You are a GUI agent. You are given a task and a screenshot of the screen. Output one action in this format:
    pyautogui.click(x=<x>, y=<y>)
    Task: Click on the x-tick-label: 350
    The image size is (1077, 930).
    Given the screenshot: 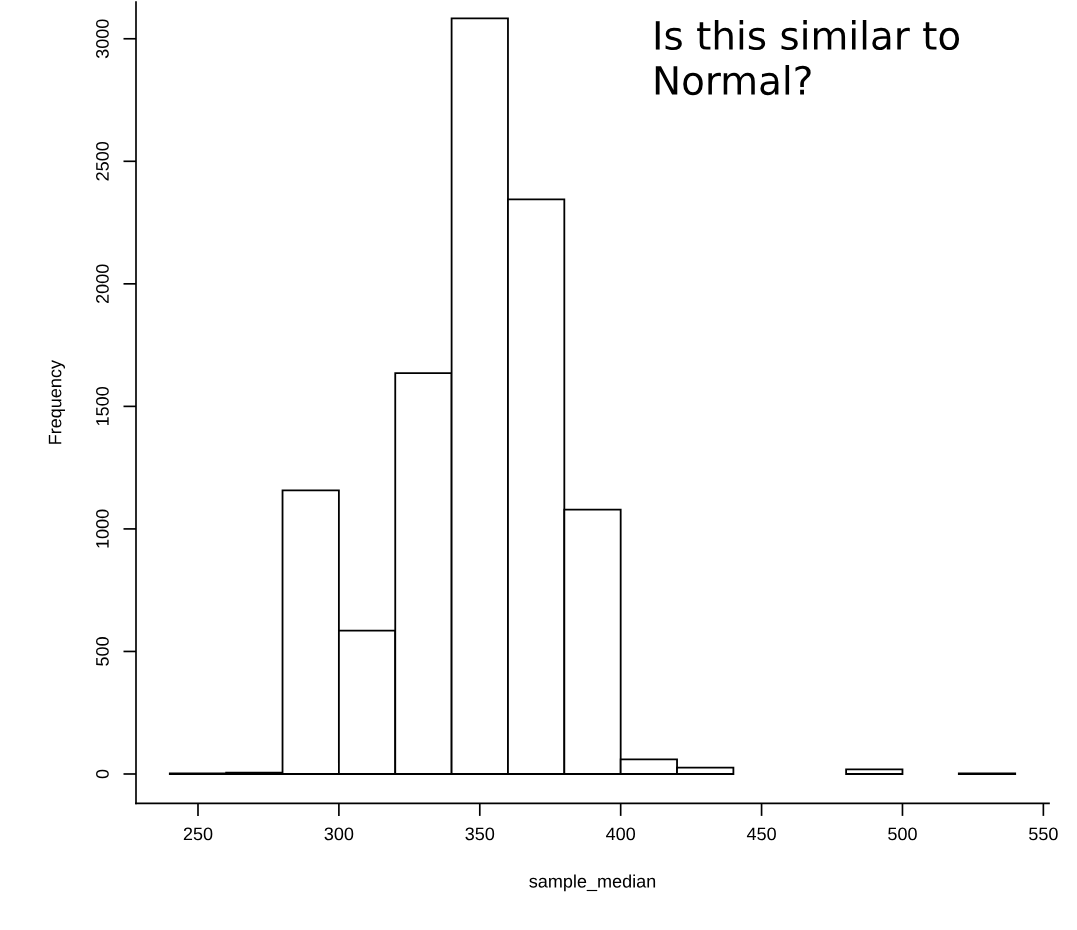 What is the action you would take?
    pyautogui.click(x=480, y=834)
    